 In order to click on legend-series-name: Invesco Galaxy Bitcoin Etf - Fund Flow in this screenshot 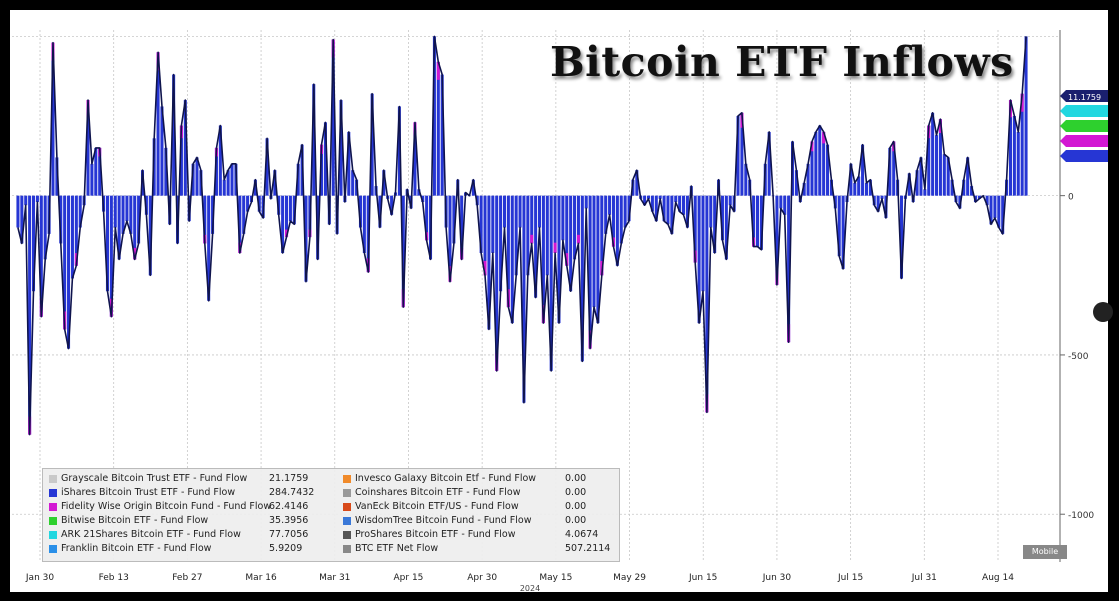, I will do `click(446, 478)`.